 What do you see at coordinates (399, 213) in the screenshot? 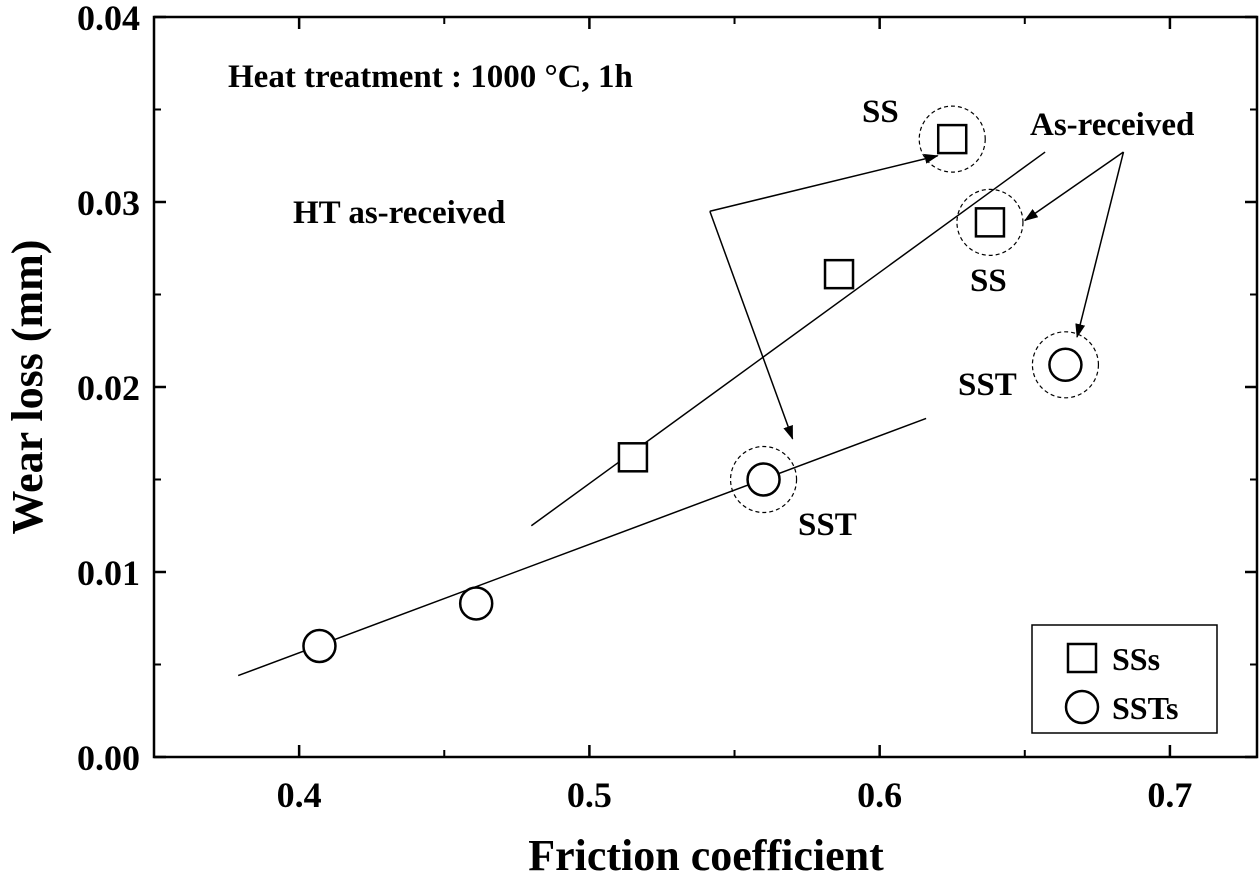
I see `ht-as-received-label: HT as-received` at bounding box center [399, 213].